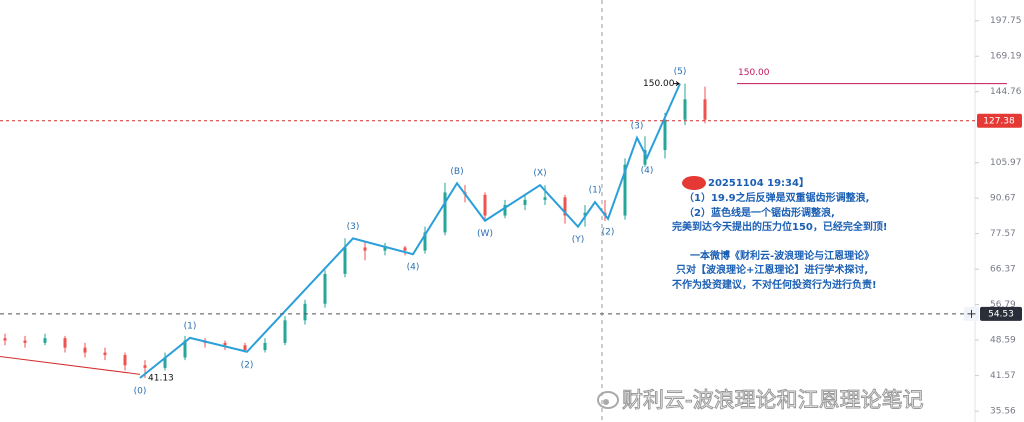 The width and height of the screenshot is (1024, 422). I want to click on target-arrow, so click(676, 84).